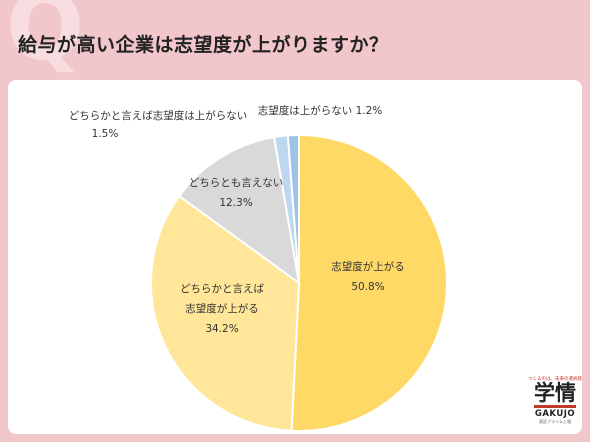 The image size is (590, 442). What do you see at coordinates (203, 45) in the screenshot?
I see `page-title: 給与が高い企業は志望度が上がりますか？` at bounding box center [203, 45].